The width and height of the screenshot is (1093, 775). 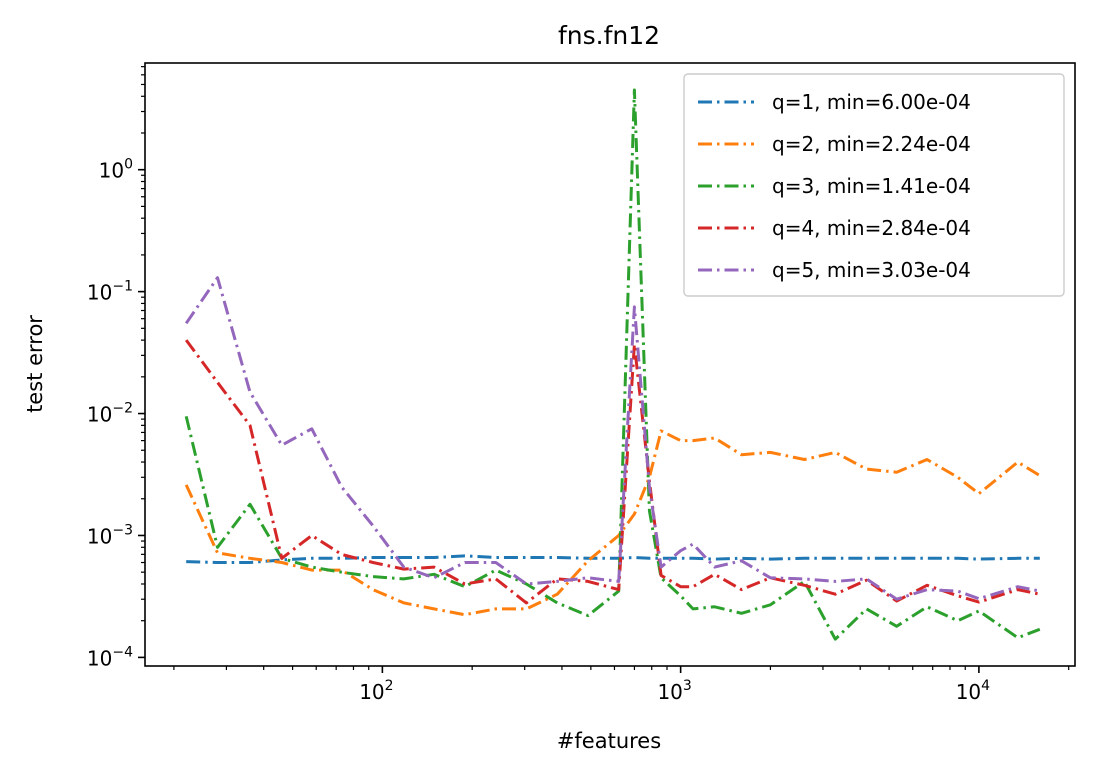 What do you see at coordinates (674, 691) in the screenshot?
I see `x-tick-label: 10³` at bounding box center [674, 691].